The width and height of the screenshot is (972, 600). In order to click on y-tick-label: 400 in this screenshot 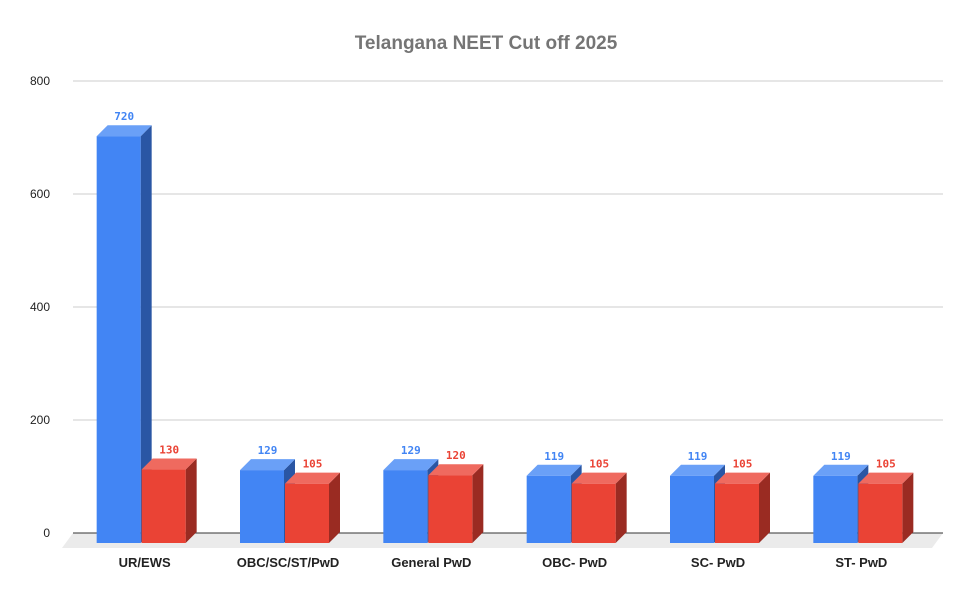, I will do `click(40, 307)`.